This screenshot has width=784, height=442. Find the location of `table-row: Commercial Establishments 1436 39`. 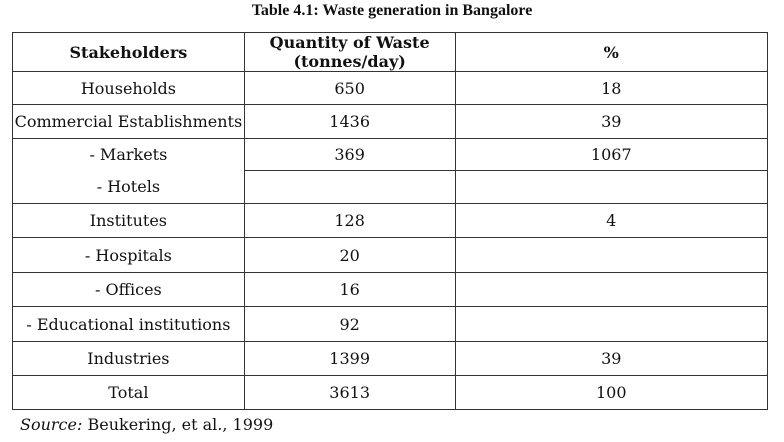

table-row: Commercial Establishments 1436 39 is located at coordinates (390, 121).